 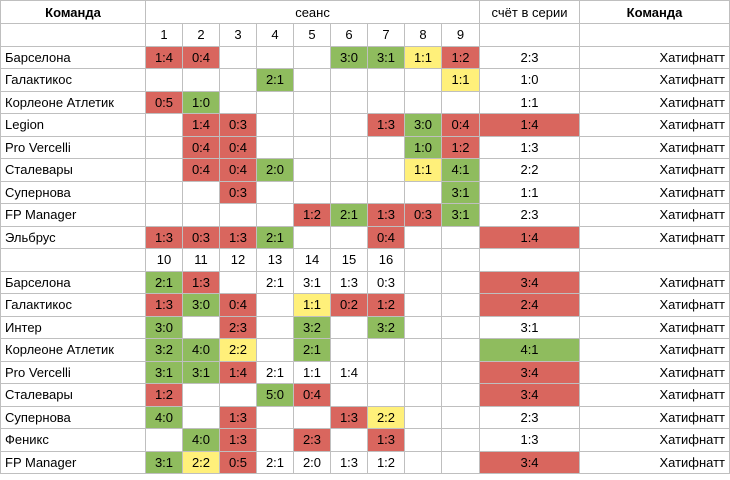 I want to click on score-cell: 4:0, so click(x=201, y=350).